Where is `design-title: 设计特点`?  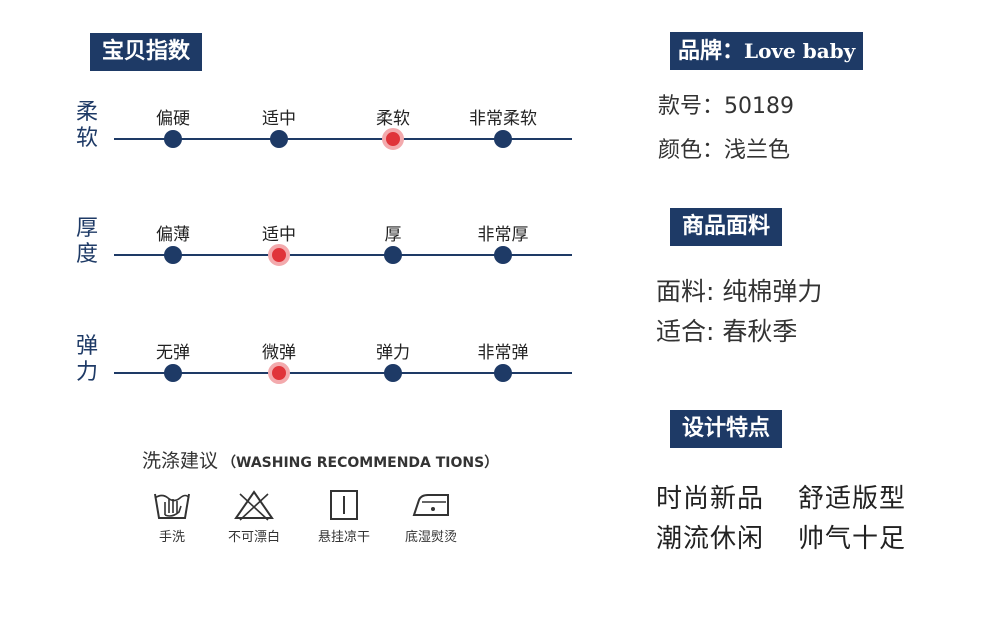 design-title: 设计特点 is located at coordinates (726, 429).